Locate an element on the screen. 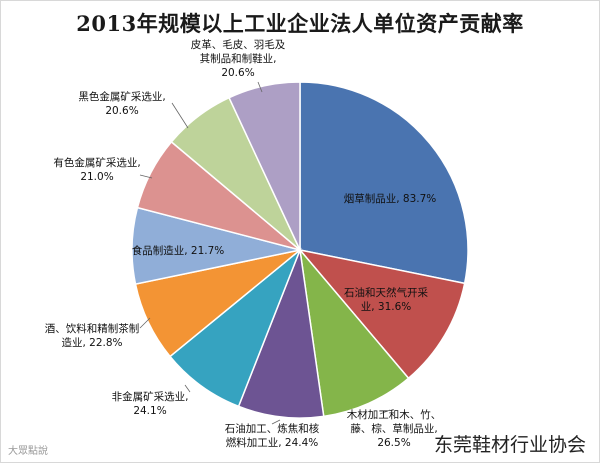  slice-label-10: 皮革、毛皮、羽毛及其制品和制鞋业, 20.6% is located at coordinates (238, 58).